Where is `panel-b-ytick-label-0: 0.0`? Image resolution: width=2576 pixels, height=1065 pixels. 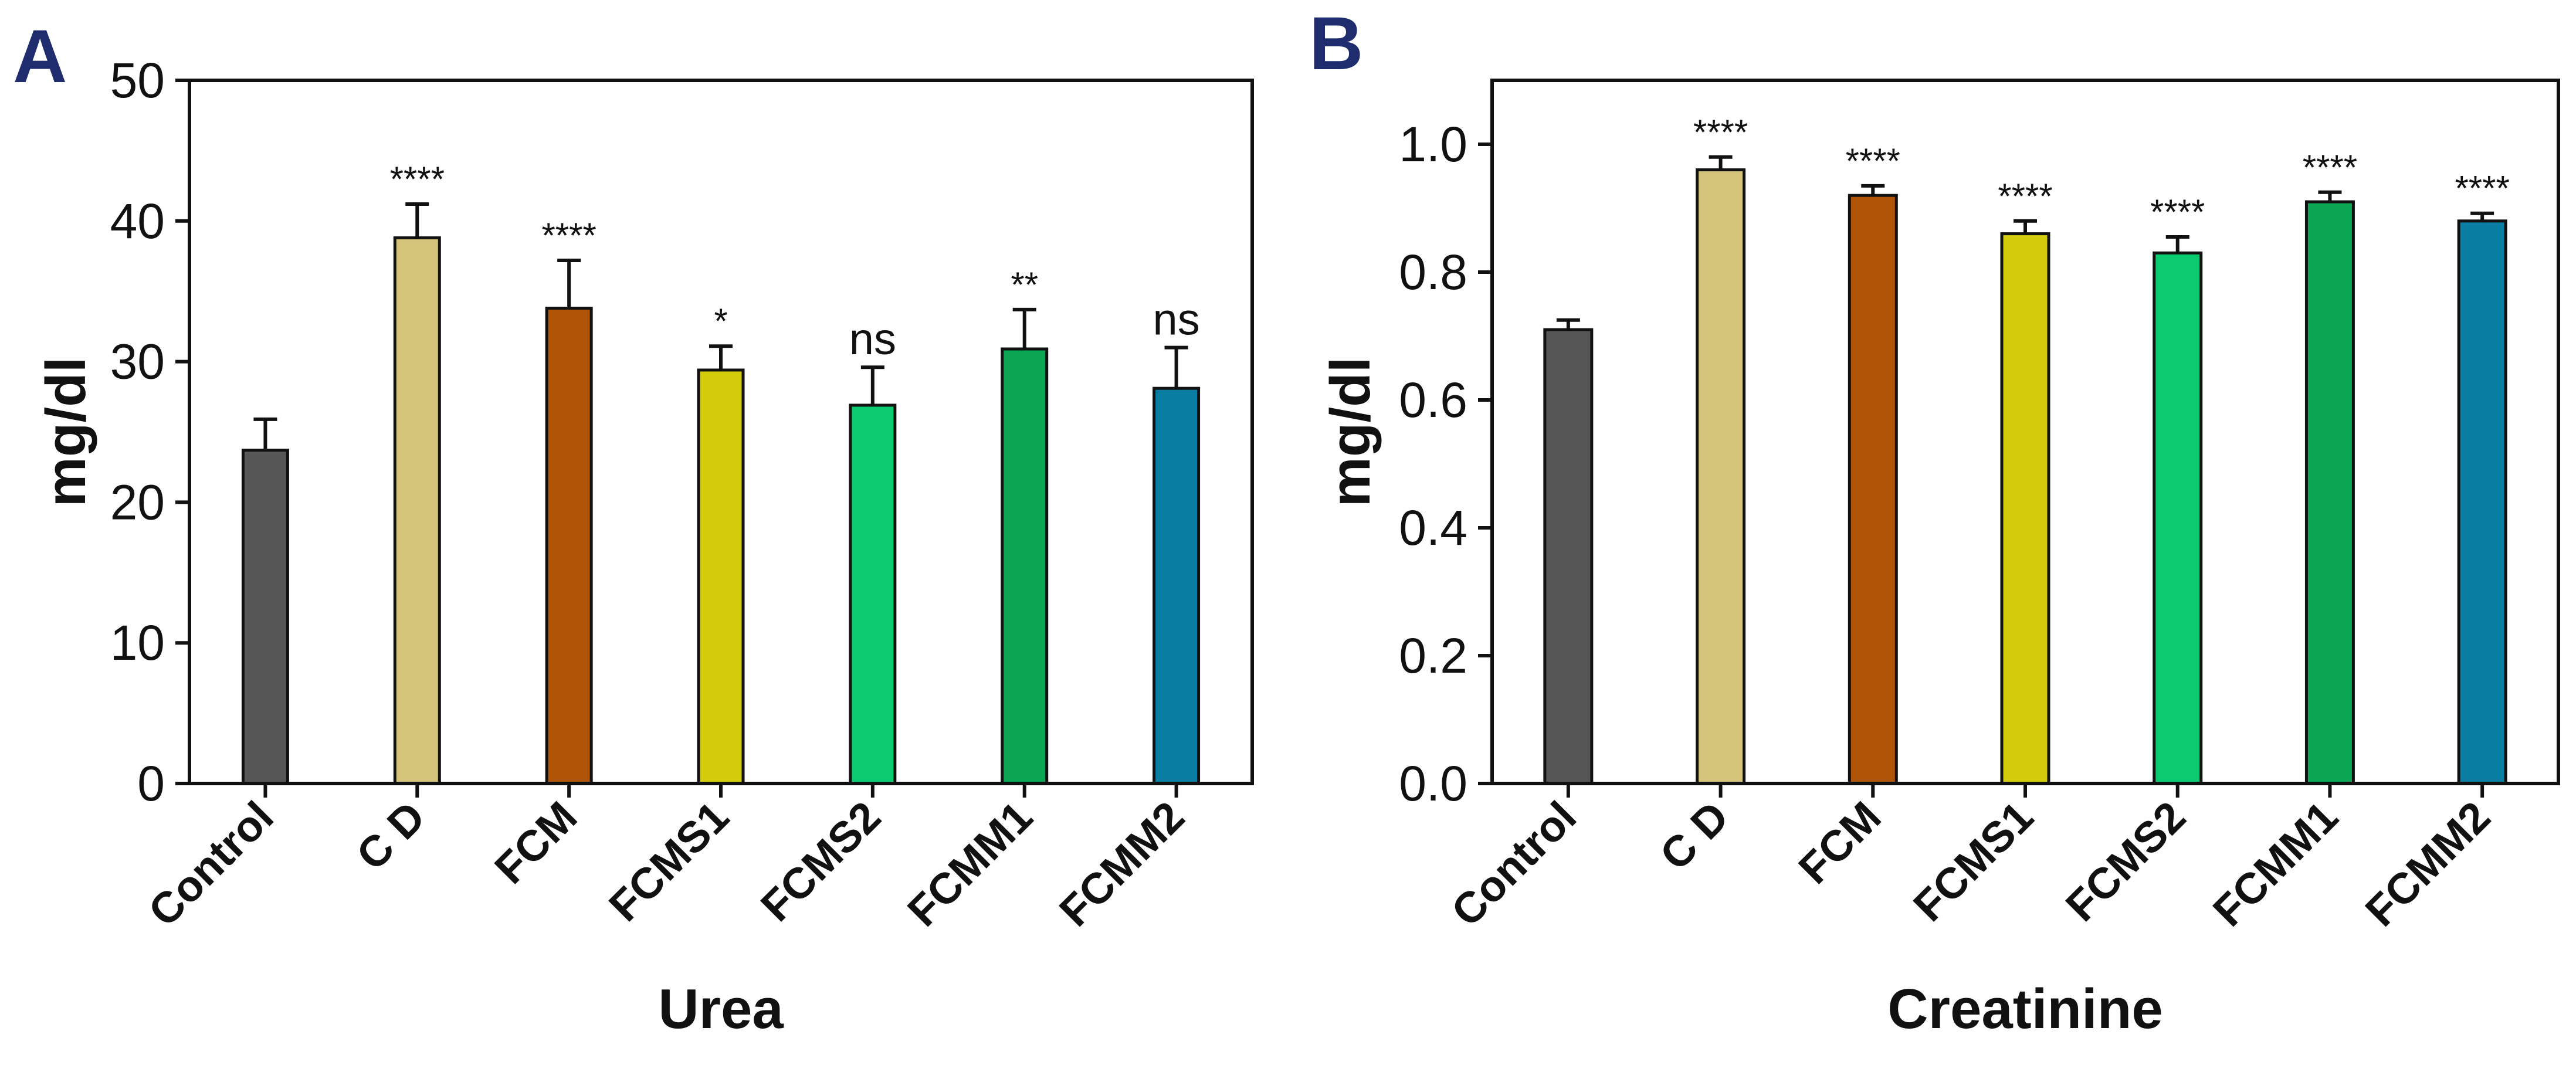
panel-b-ytick-label-0: 0.0 is located at coordinates (1433, 784).